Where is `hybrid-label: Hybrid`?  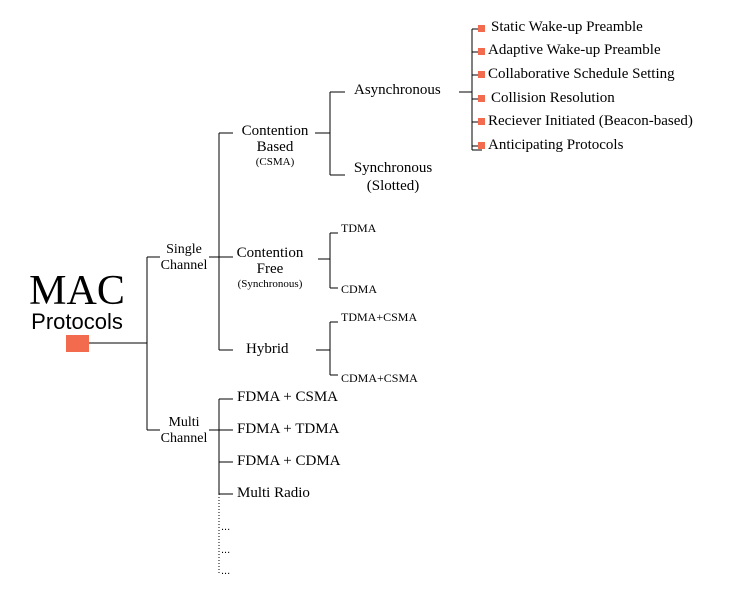
hybrid-label: Hybrid is located at coordinates (267, 349).